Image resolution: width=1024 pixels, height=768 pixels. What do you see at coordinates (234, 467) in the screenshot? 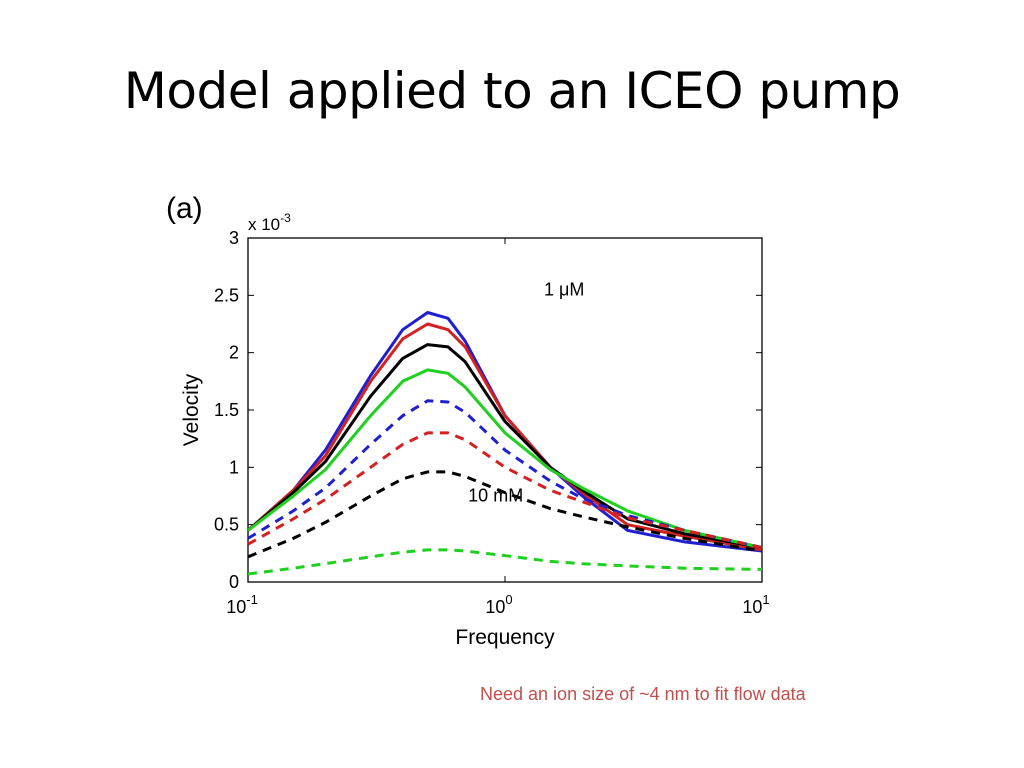
I see `y-tick-label: 1` at bounding box center [234, 467].